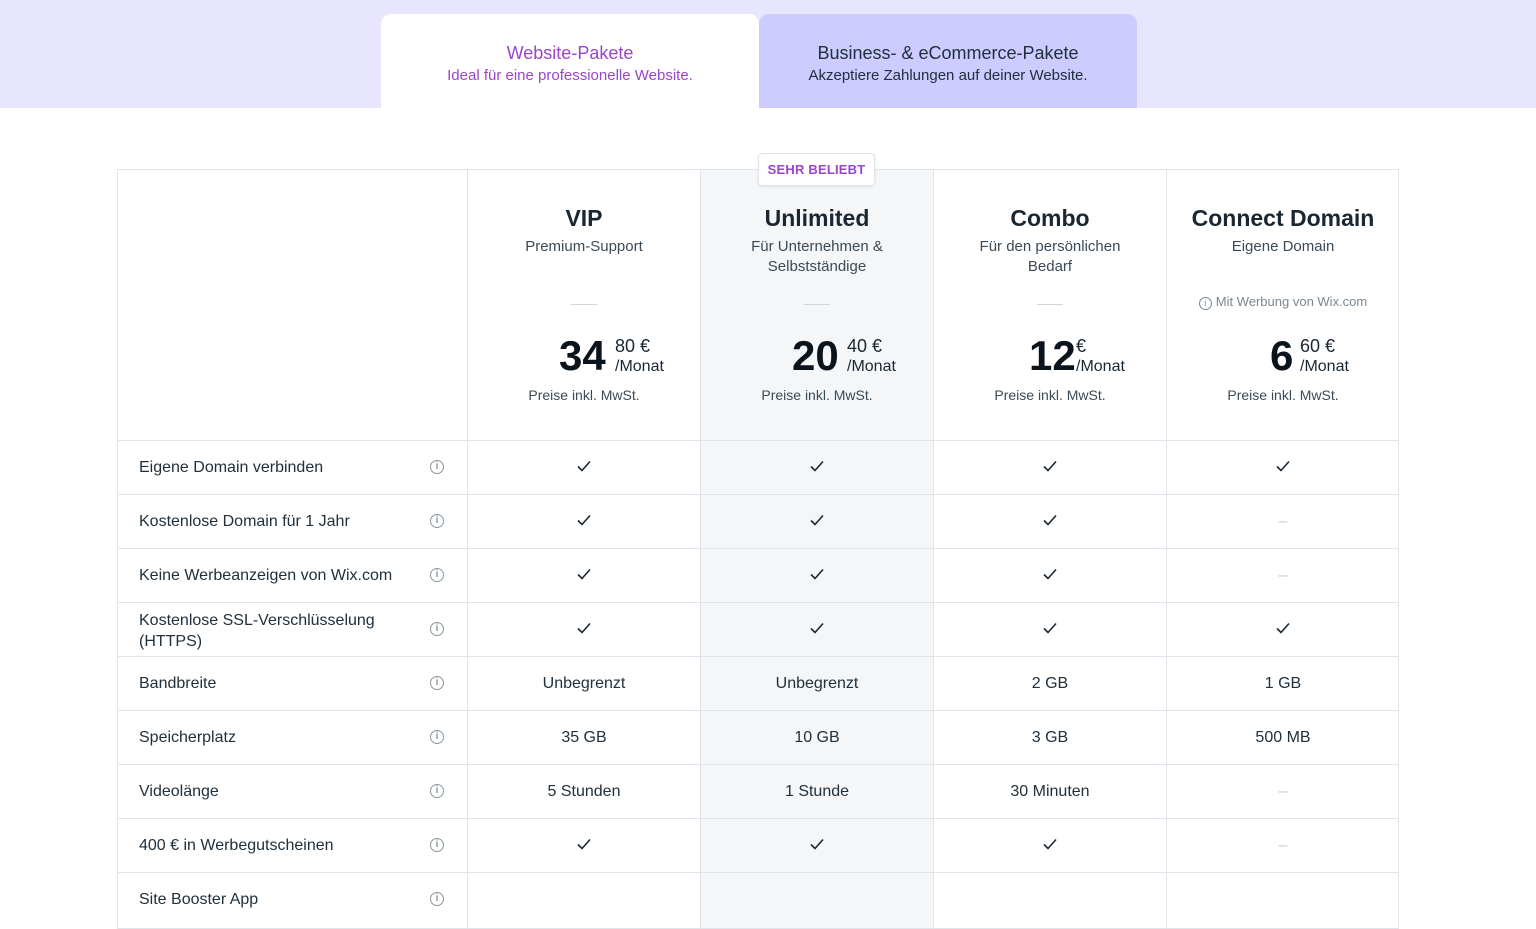  What do you see at coordinates (1050, 683) in the screenshot?
I see `feature-value: 2 GB` at bounding box center [1050, 683].